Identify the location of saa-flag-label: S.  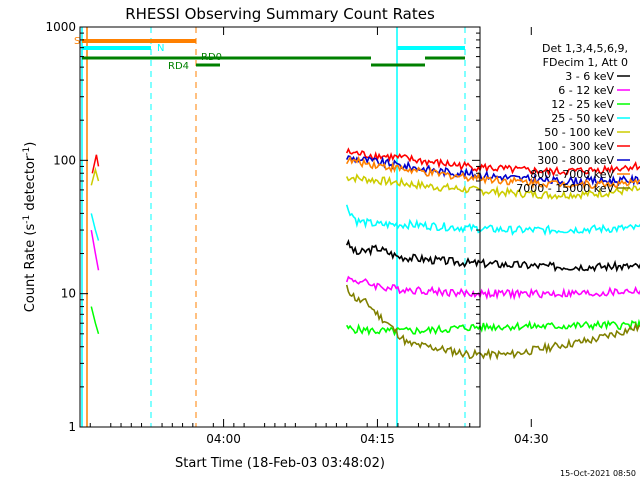
(77, 41).